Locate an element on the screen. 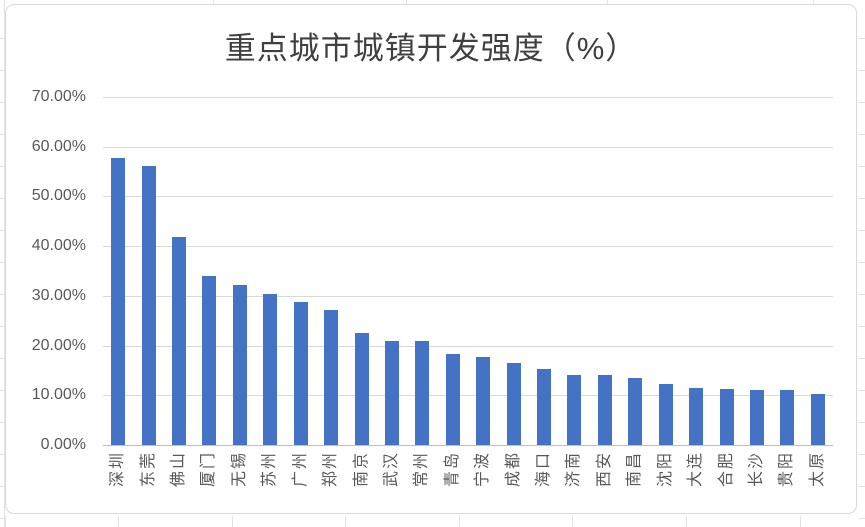 This screenshot has width=865, height=527. x-axis-label: 郑州 is located at coordinates (331, 469).